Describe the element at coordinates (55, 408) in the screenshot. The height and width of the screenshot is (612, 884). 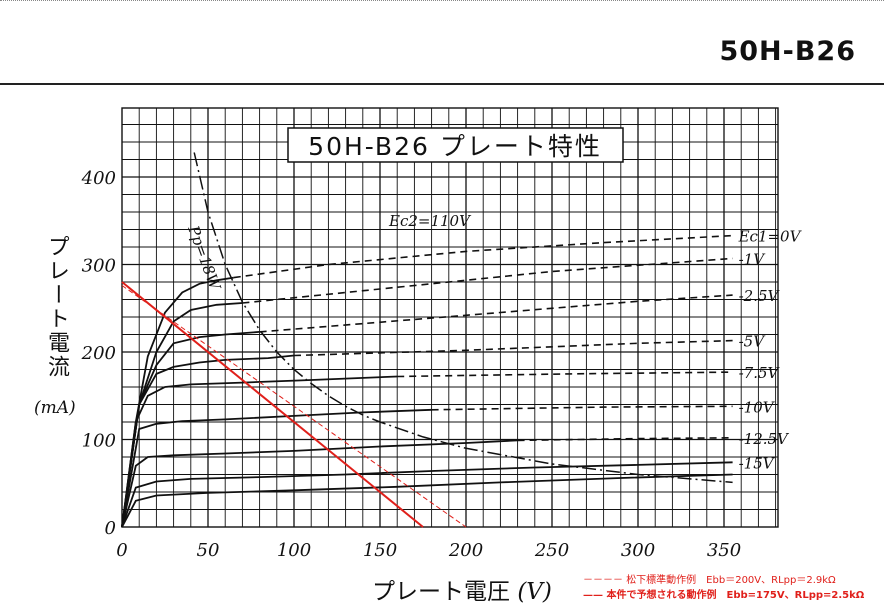
I see `y-axis-unit: (mA)` at that location.